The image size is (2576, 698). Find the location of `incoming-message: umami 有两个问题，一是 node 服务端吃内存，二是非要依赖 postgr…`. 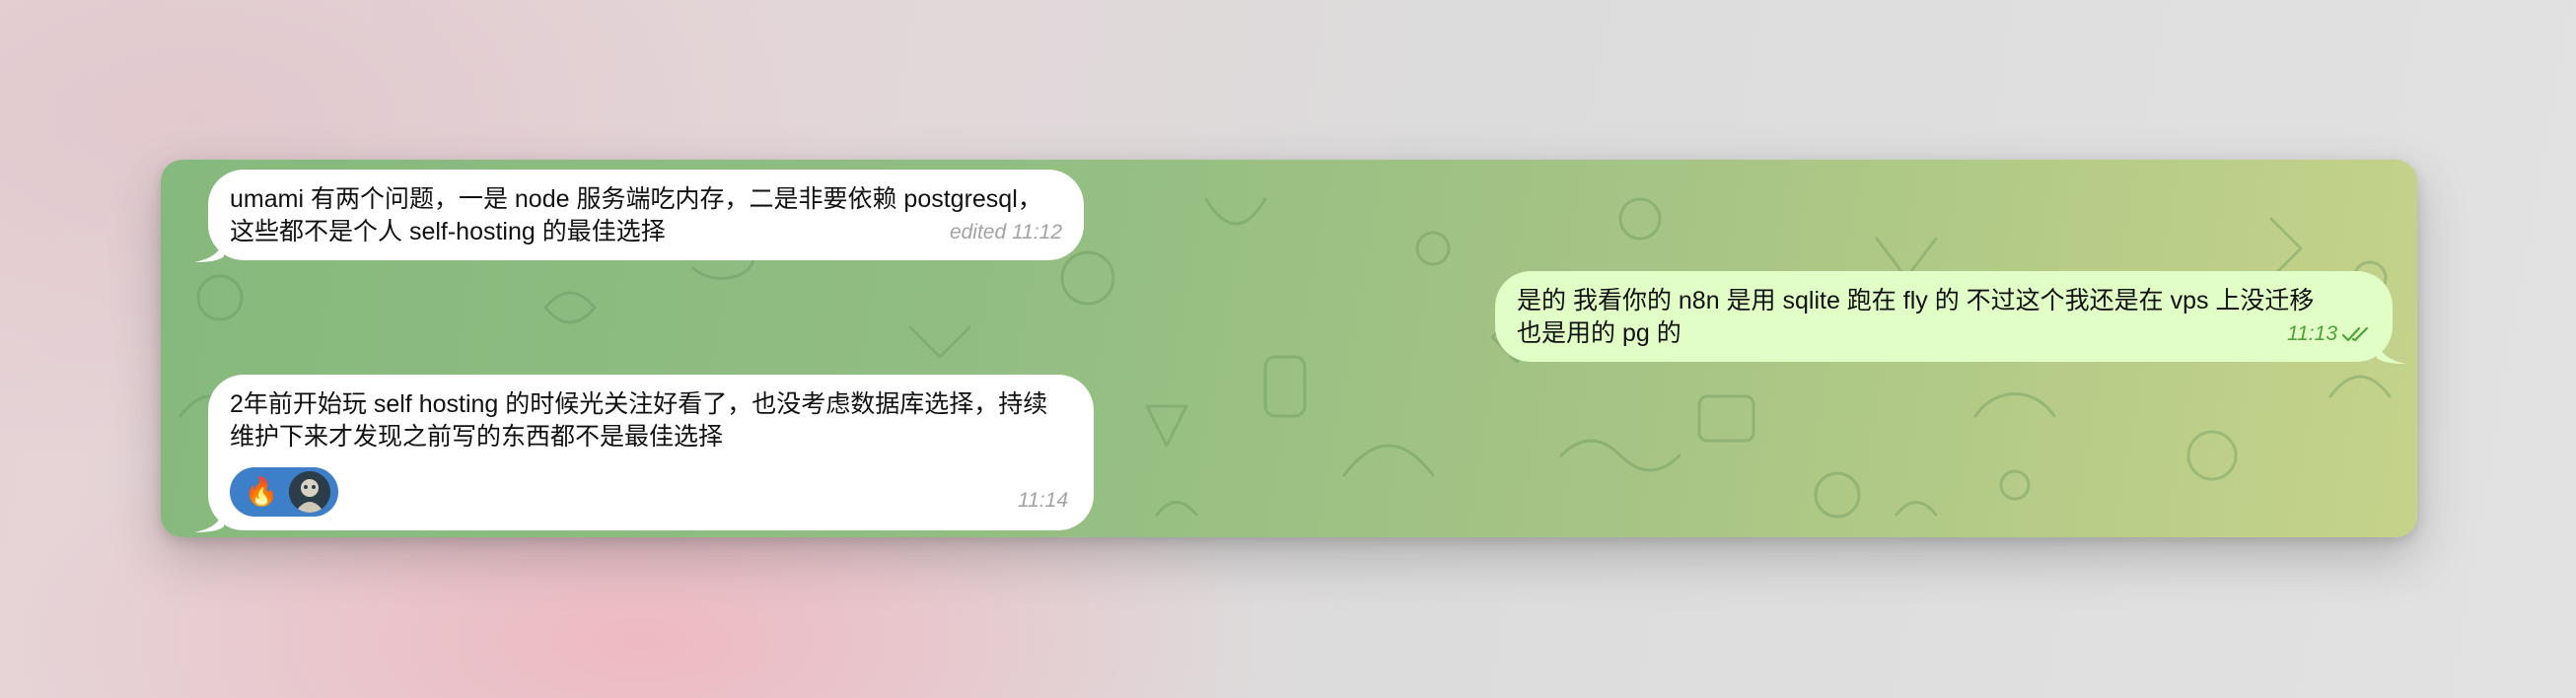

incoming-message: umami 有两个问题，一是 node 服务端吃内存，二是非要依赖 postgr… is located at coordinates (639, 216).